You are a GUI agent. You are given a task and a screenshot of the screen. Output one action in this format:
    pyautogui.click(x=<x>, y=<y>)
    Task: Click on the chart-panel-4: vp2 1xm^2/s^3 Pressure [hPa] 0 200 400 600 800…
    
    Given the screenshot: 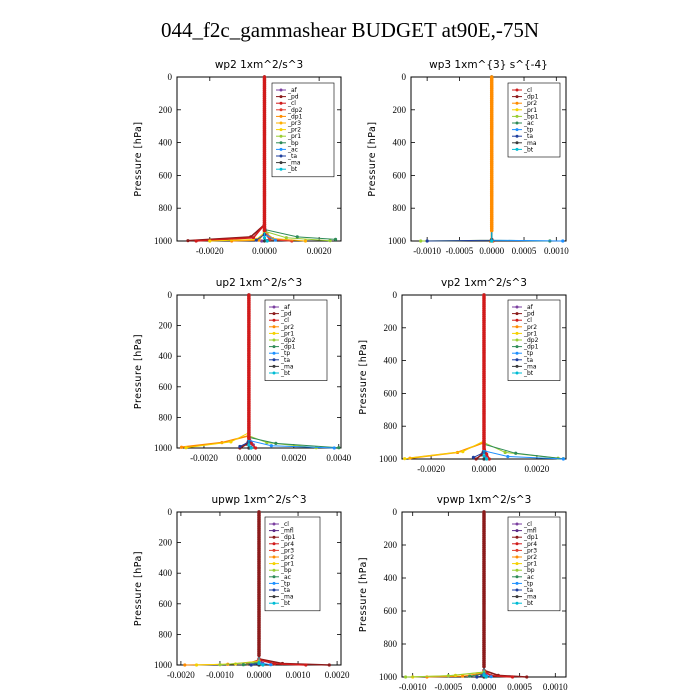 What is the action you would take?
    pyautogui.click(x=462, y=375)
    